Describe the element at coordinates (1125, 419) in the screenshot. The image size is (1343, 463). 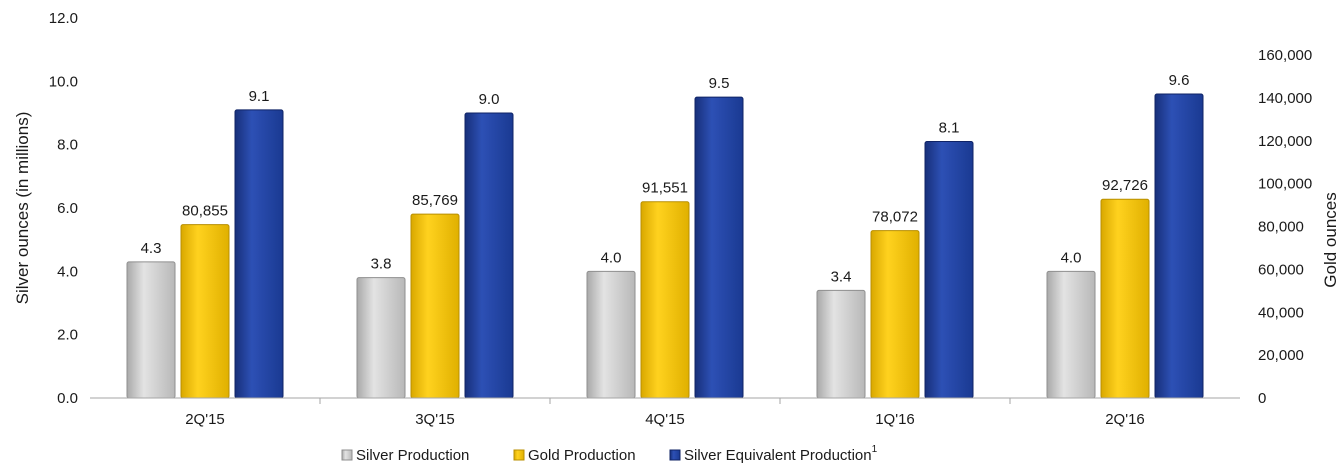
I see `category-label: 2Q'16` at that location.